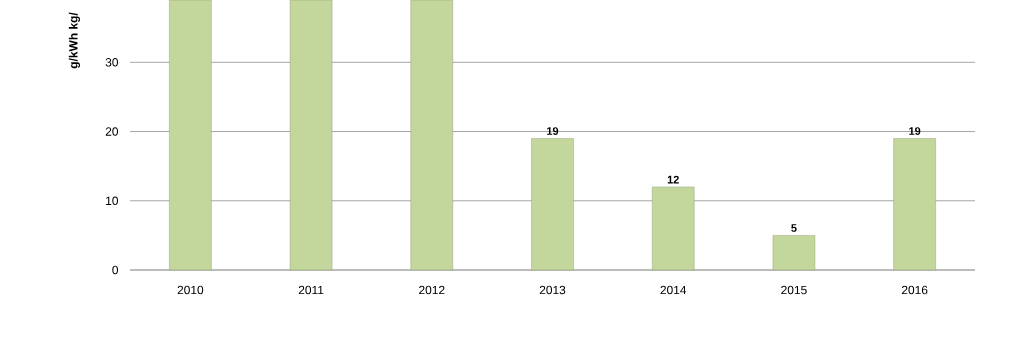  I want to click on y-tick-label: 10, so click(112, 200).